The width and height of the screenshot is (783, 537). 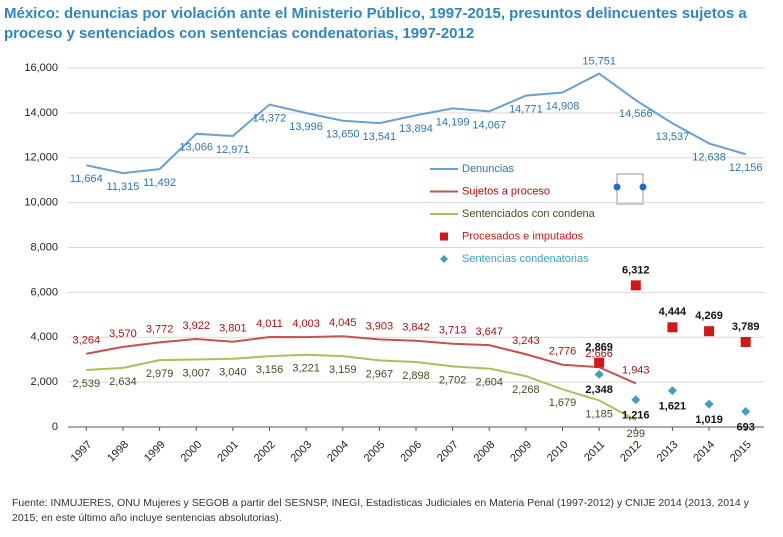 What do you see at coordinates (380, 137) in the screenshot?
I see `data-label: 13,541` at bounding box center [380, 137].